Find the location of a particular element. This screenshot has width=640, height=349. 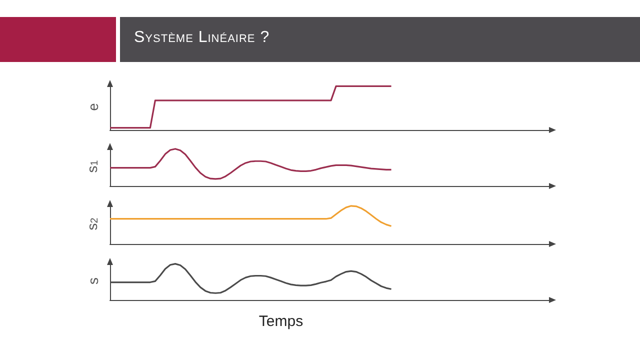

x-axis-title: Temps is located at coordinates (281, 321).